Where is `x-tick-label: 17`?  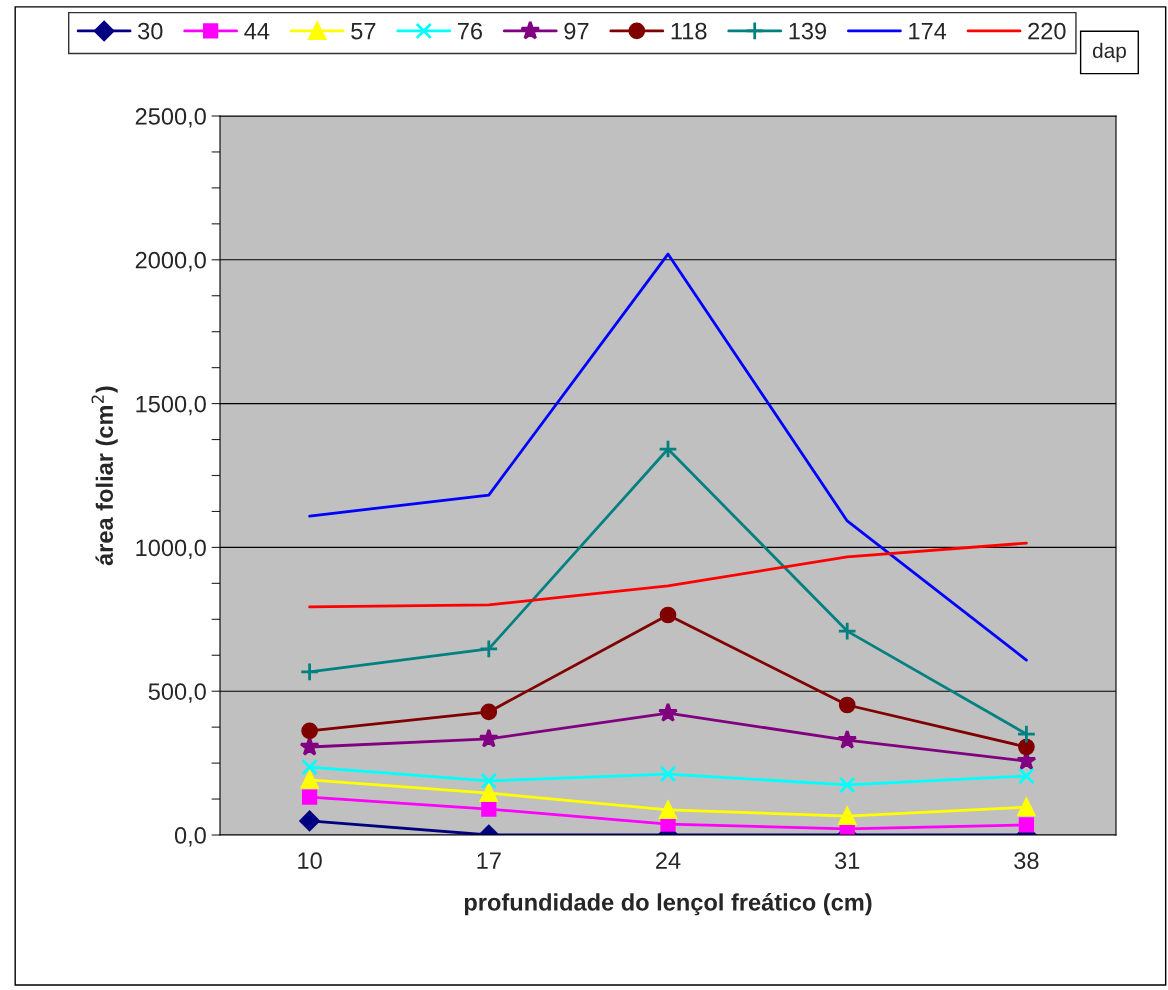
x-tick-label: 17 is located at coordinates (489, 860).